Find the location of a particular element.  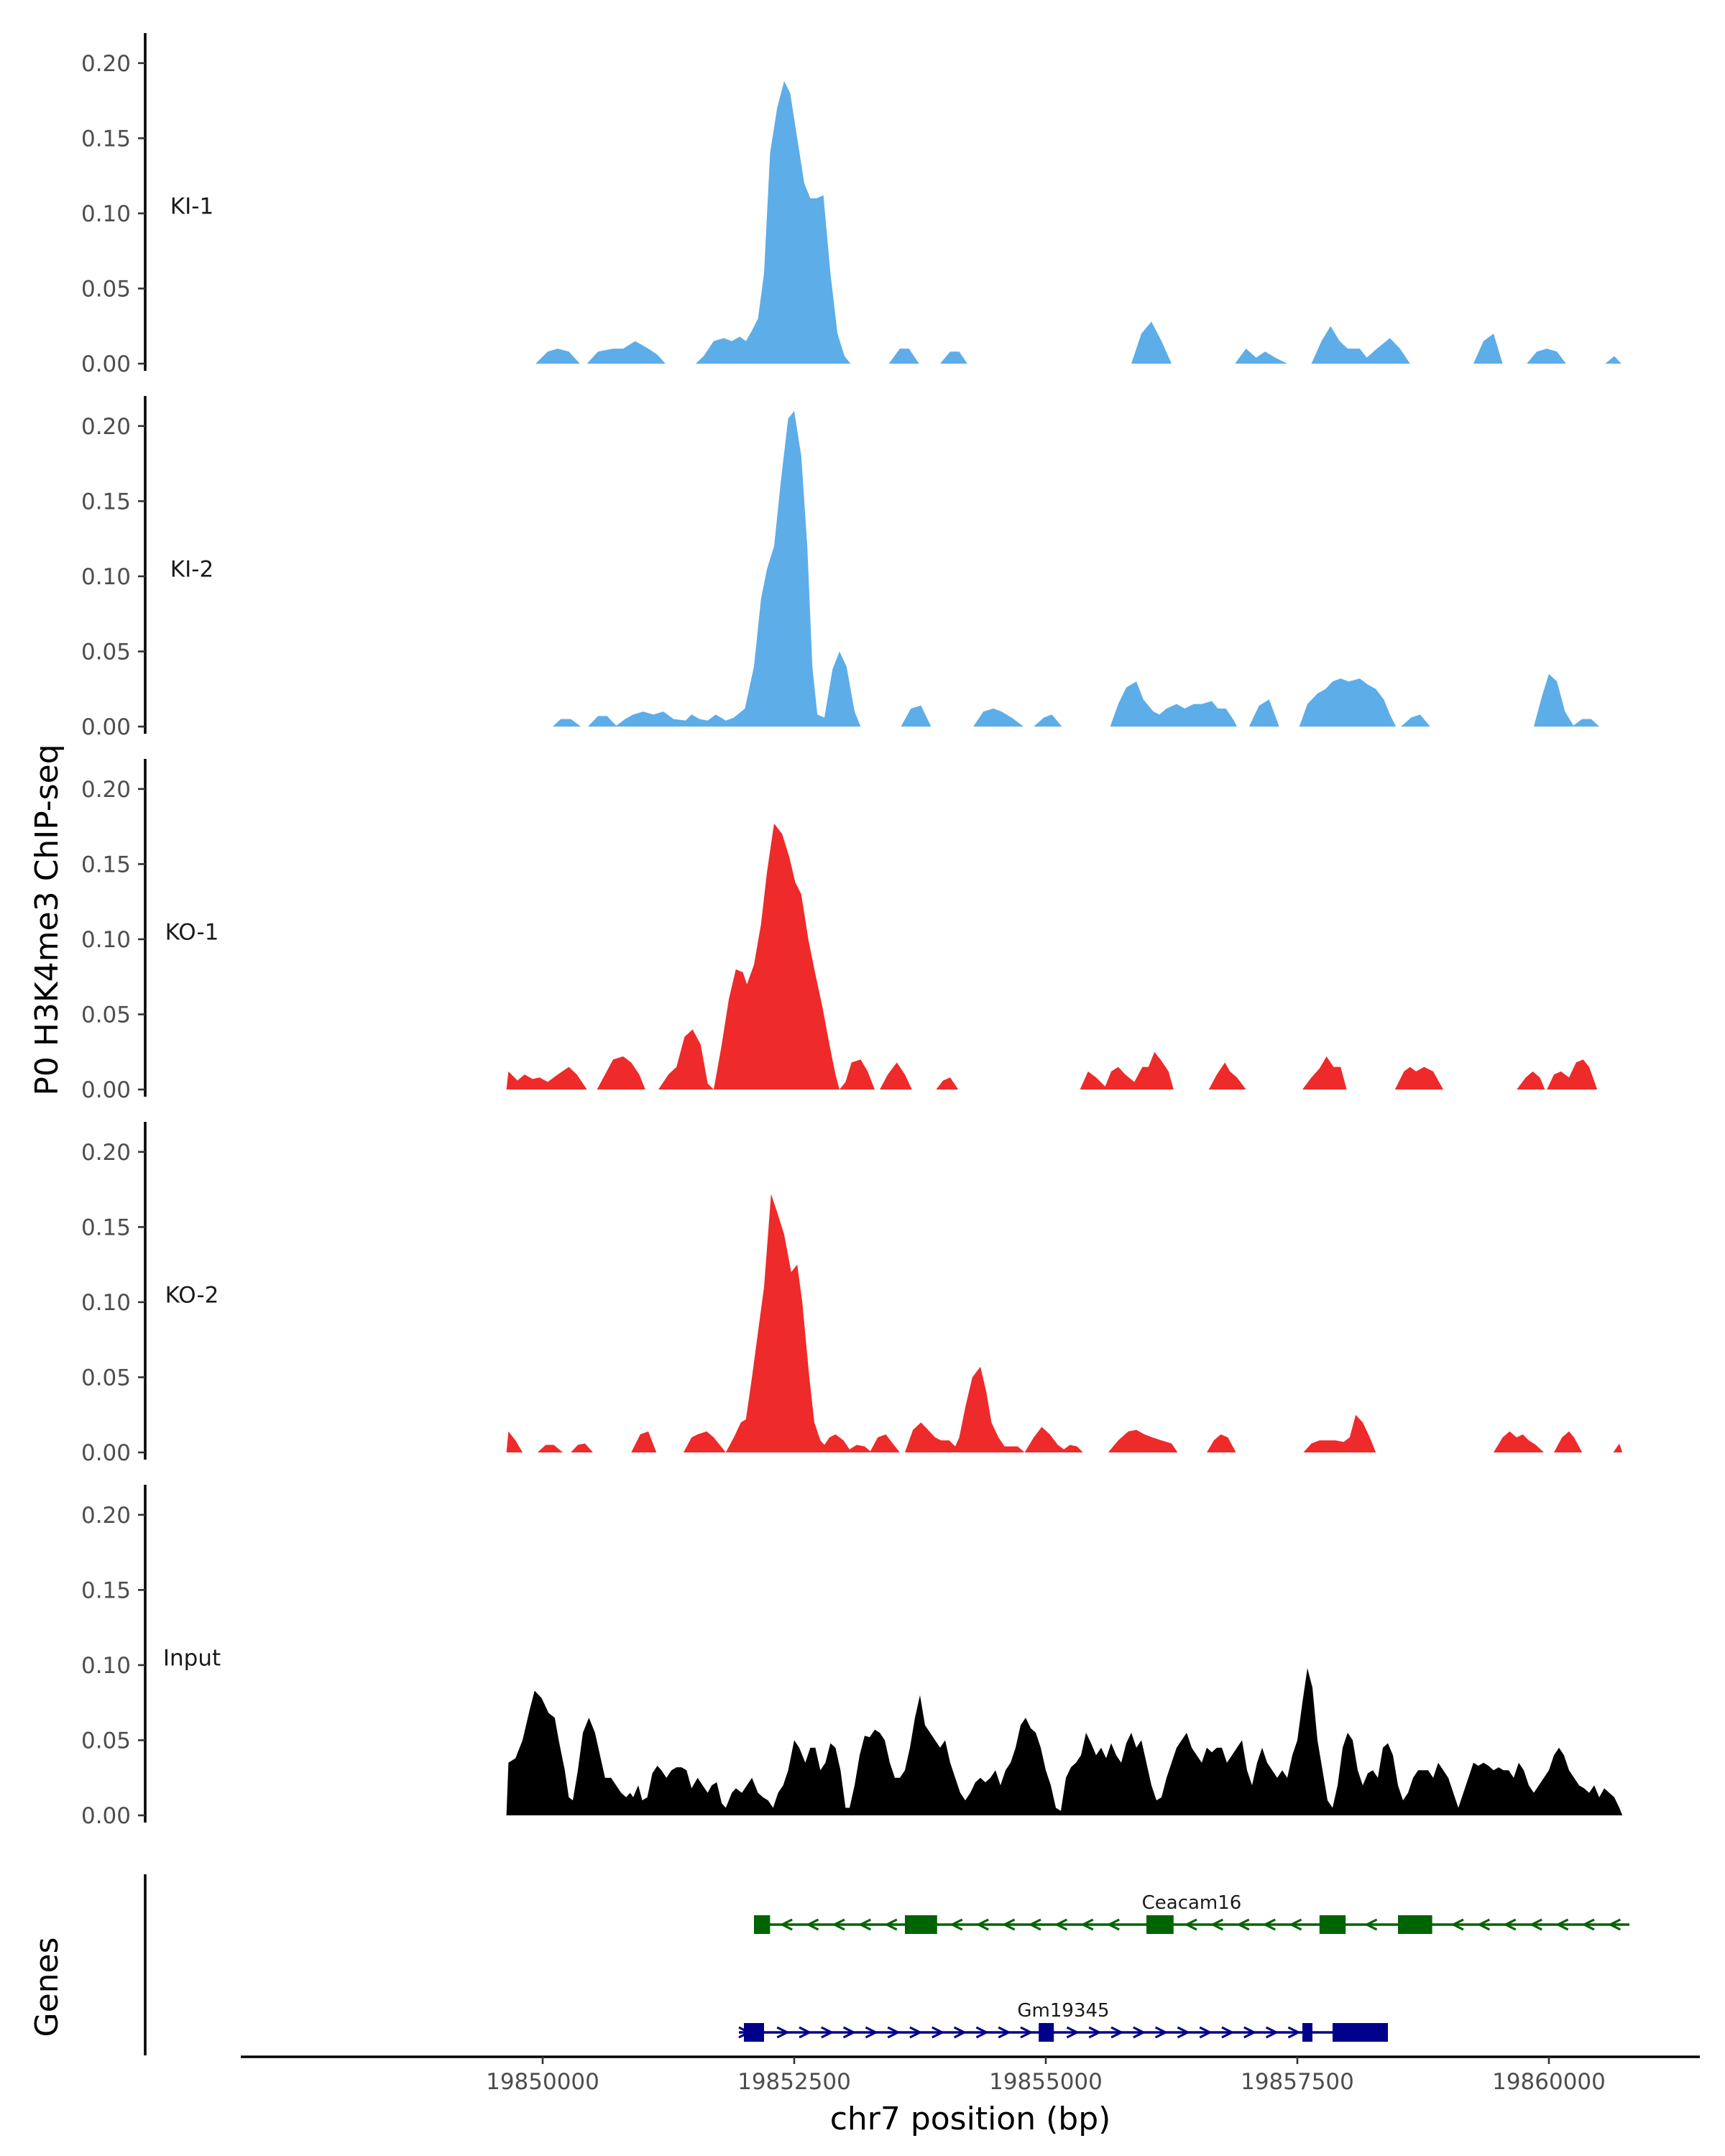

x-tick-label: 19850000 is located at coordinates (542, 2082).